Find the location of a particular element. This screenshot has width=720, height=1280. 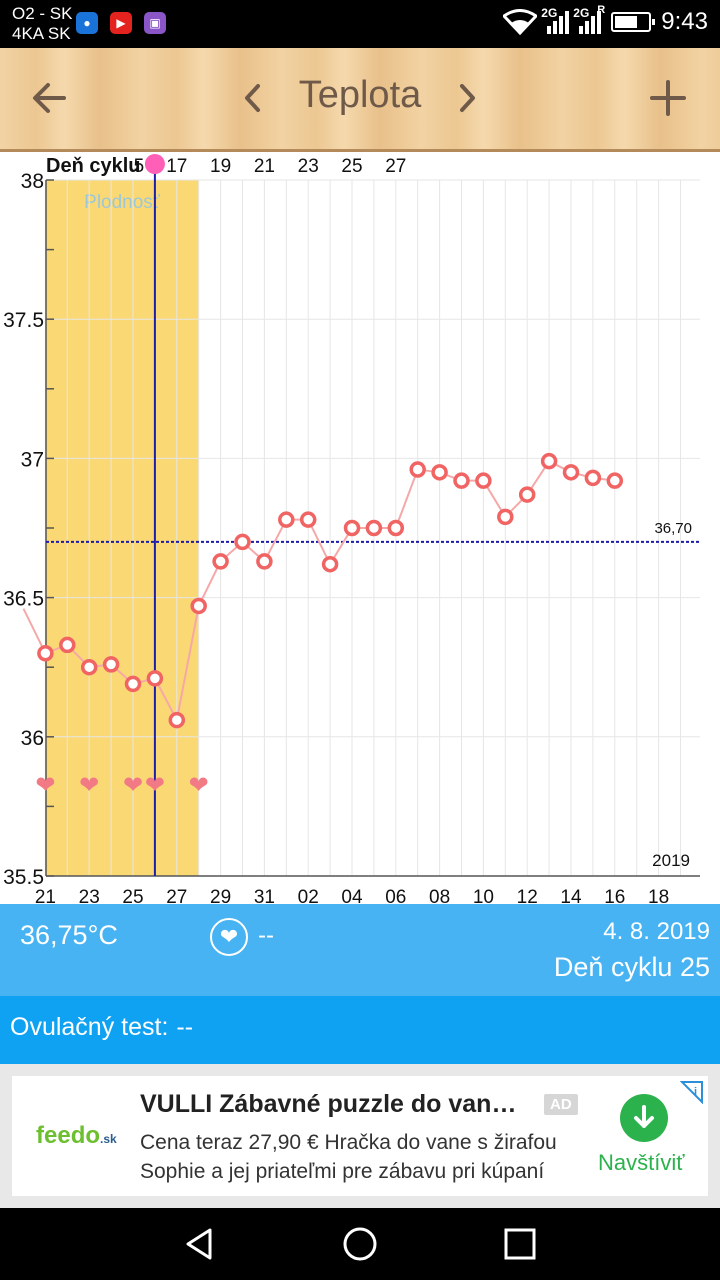

chevron-right-icon is located at coordinates (467, 98).